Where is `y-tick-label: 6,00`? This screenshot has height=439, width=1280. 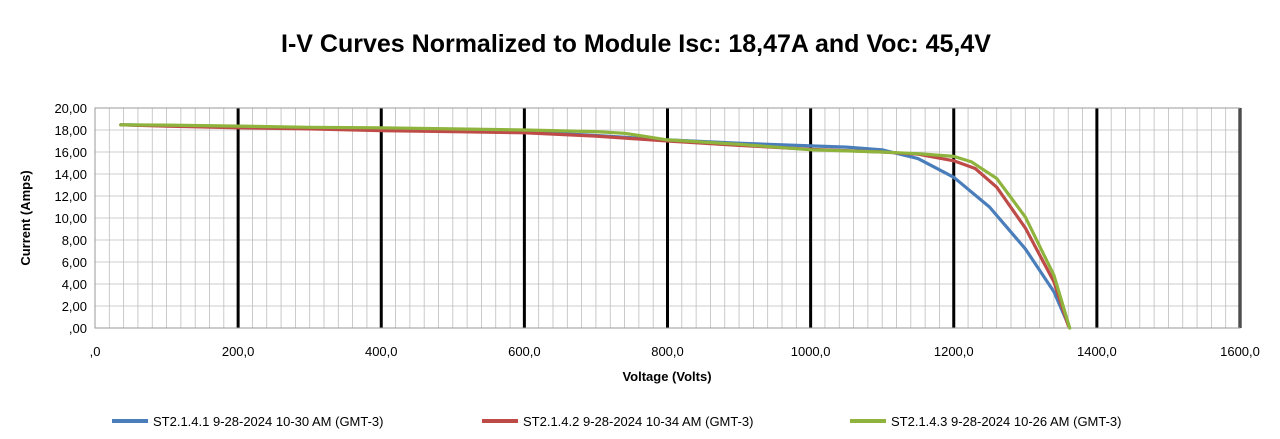 y-tick-label: 6,00 is located at coordinates (74, 262).